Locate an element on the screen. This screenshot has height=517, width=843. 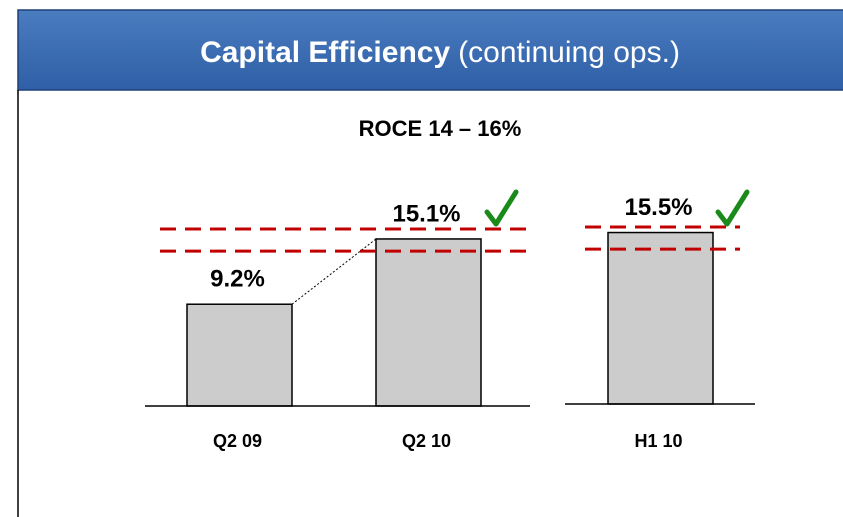
title-note: (continuing ops.) is located at coordinates (569, 52).